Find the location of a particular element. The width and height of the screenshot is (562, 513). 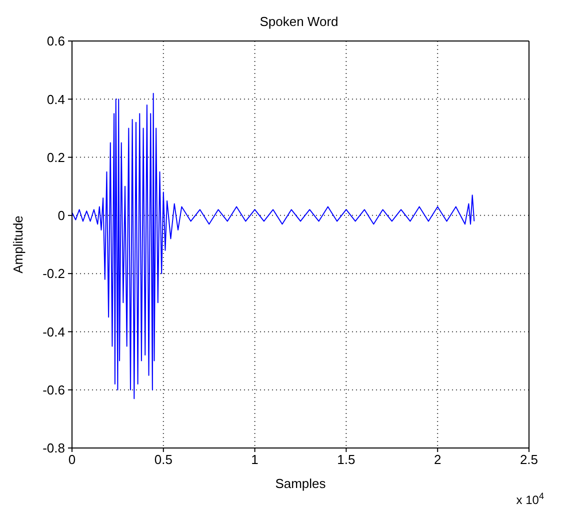

y-tick-label: -0.8 is located at coordinates (53, 448).